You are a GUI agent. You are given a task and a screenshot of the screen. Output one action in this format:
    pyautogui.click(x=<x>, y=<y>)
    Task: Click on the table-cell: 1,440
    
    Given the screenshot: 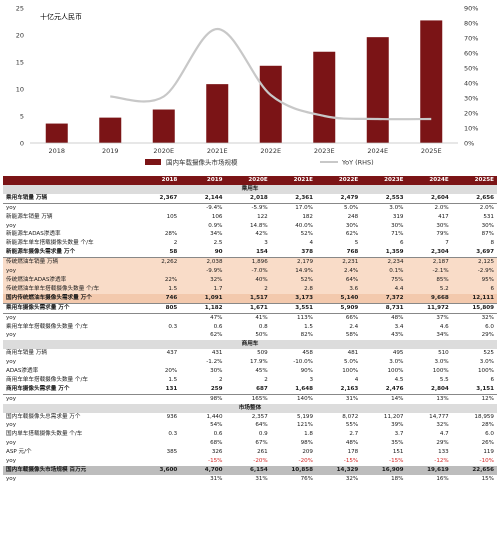 What is the action you would take?
    pyautogui.click(x=214, y=416)
    